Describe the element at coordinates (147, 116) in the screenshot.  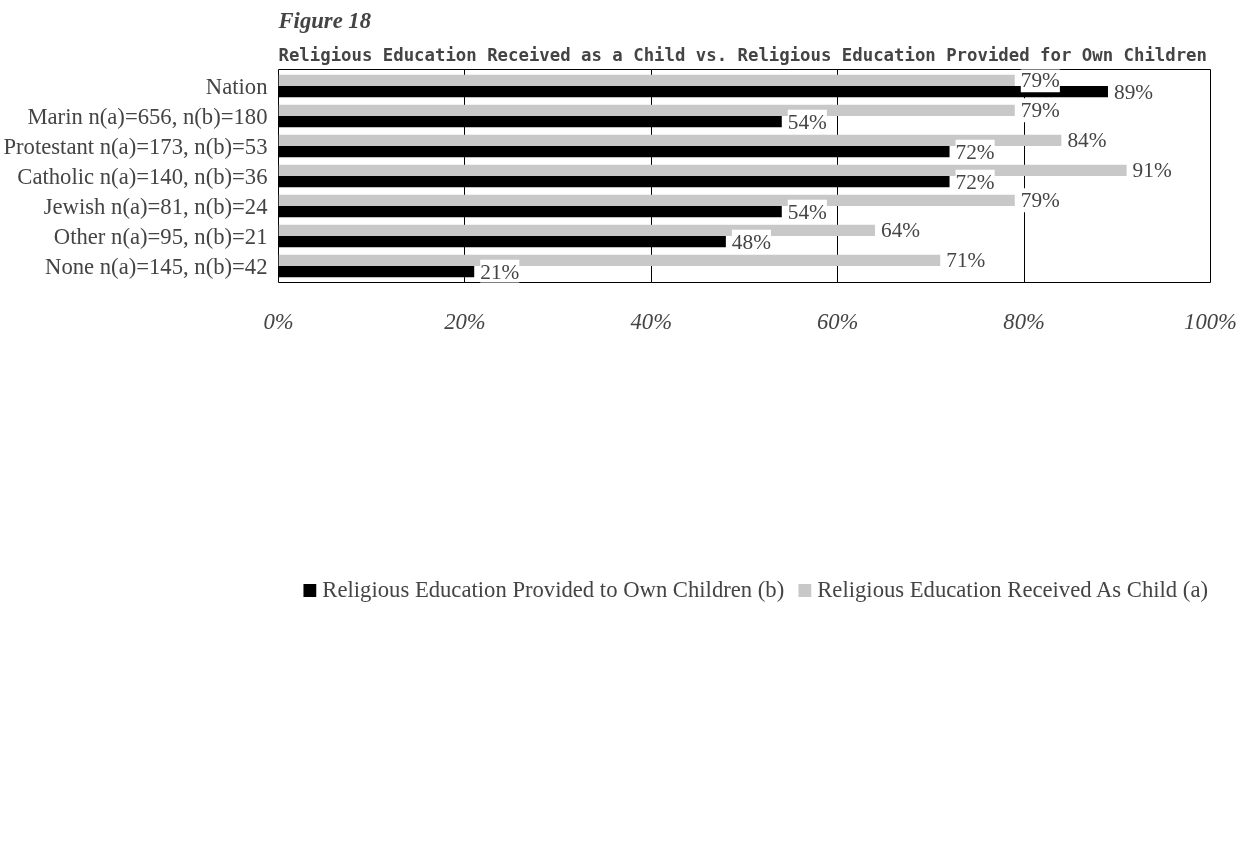
I see `y-tick-label: Marin n(a)=656, n(b)=180` at that location.